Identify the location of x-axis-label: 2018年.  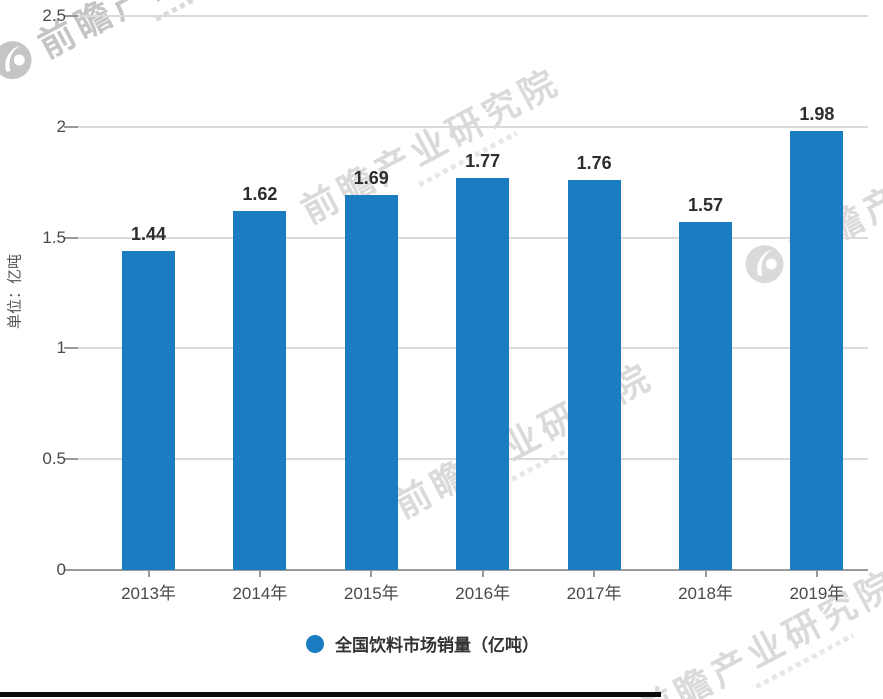
(705, 593).